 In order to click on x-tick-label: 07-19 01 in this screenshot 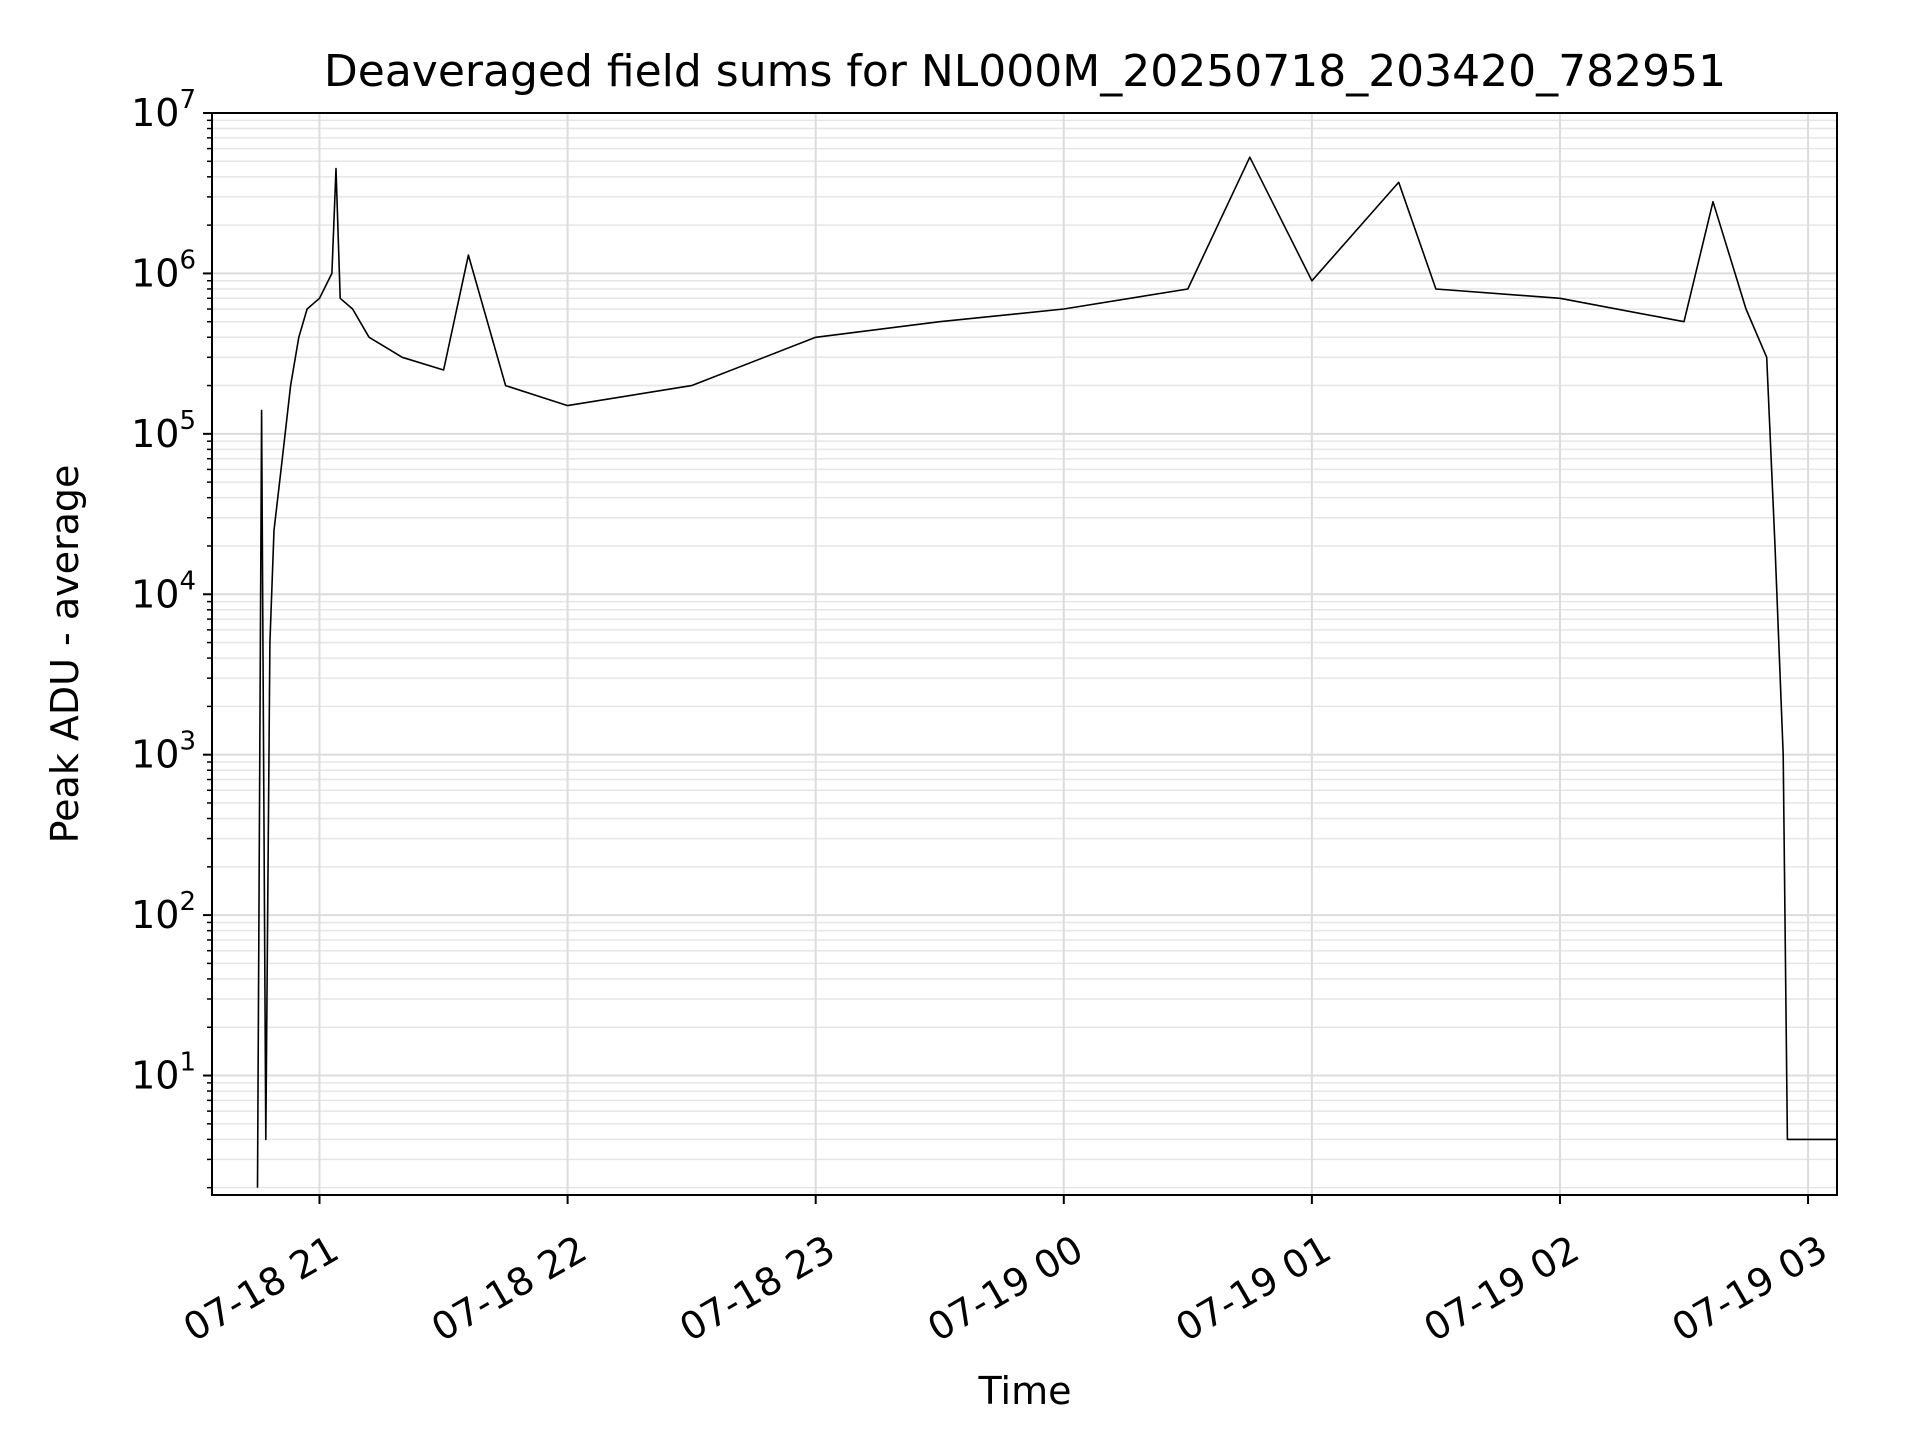, I will do `click(1253, 1289)`.